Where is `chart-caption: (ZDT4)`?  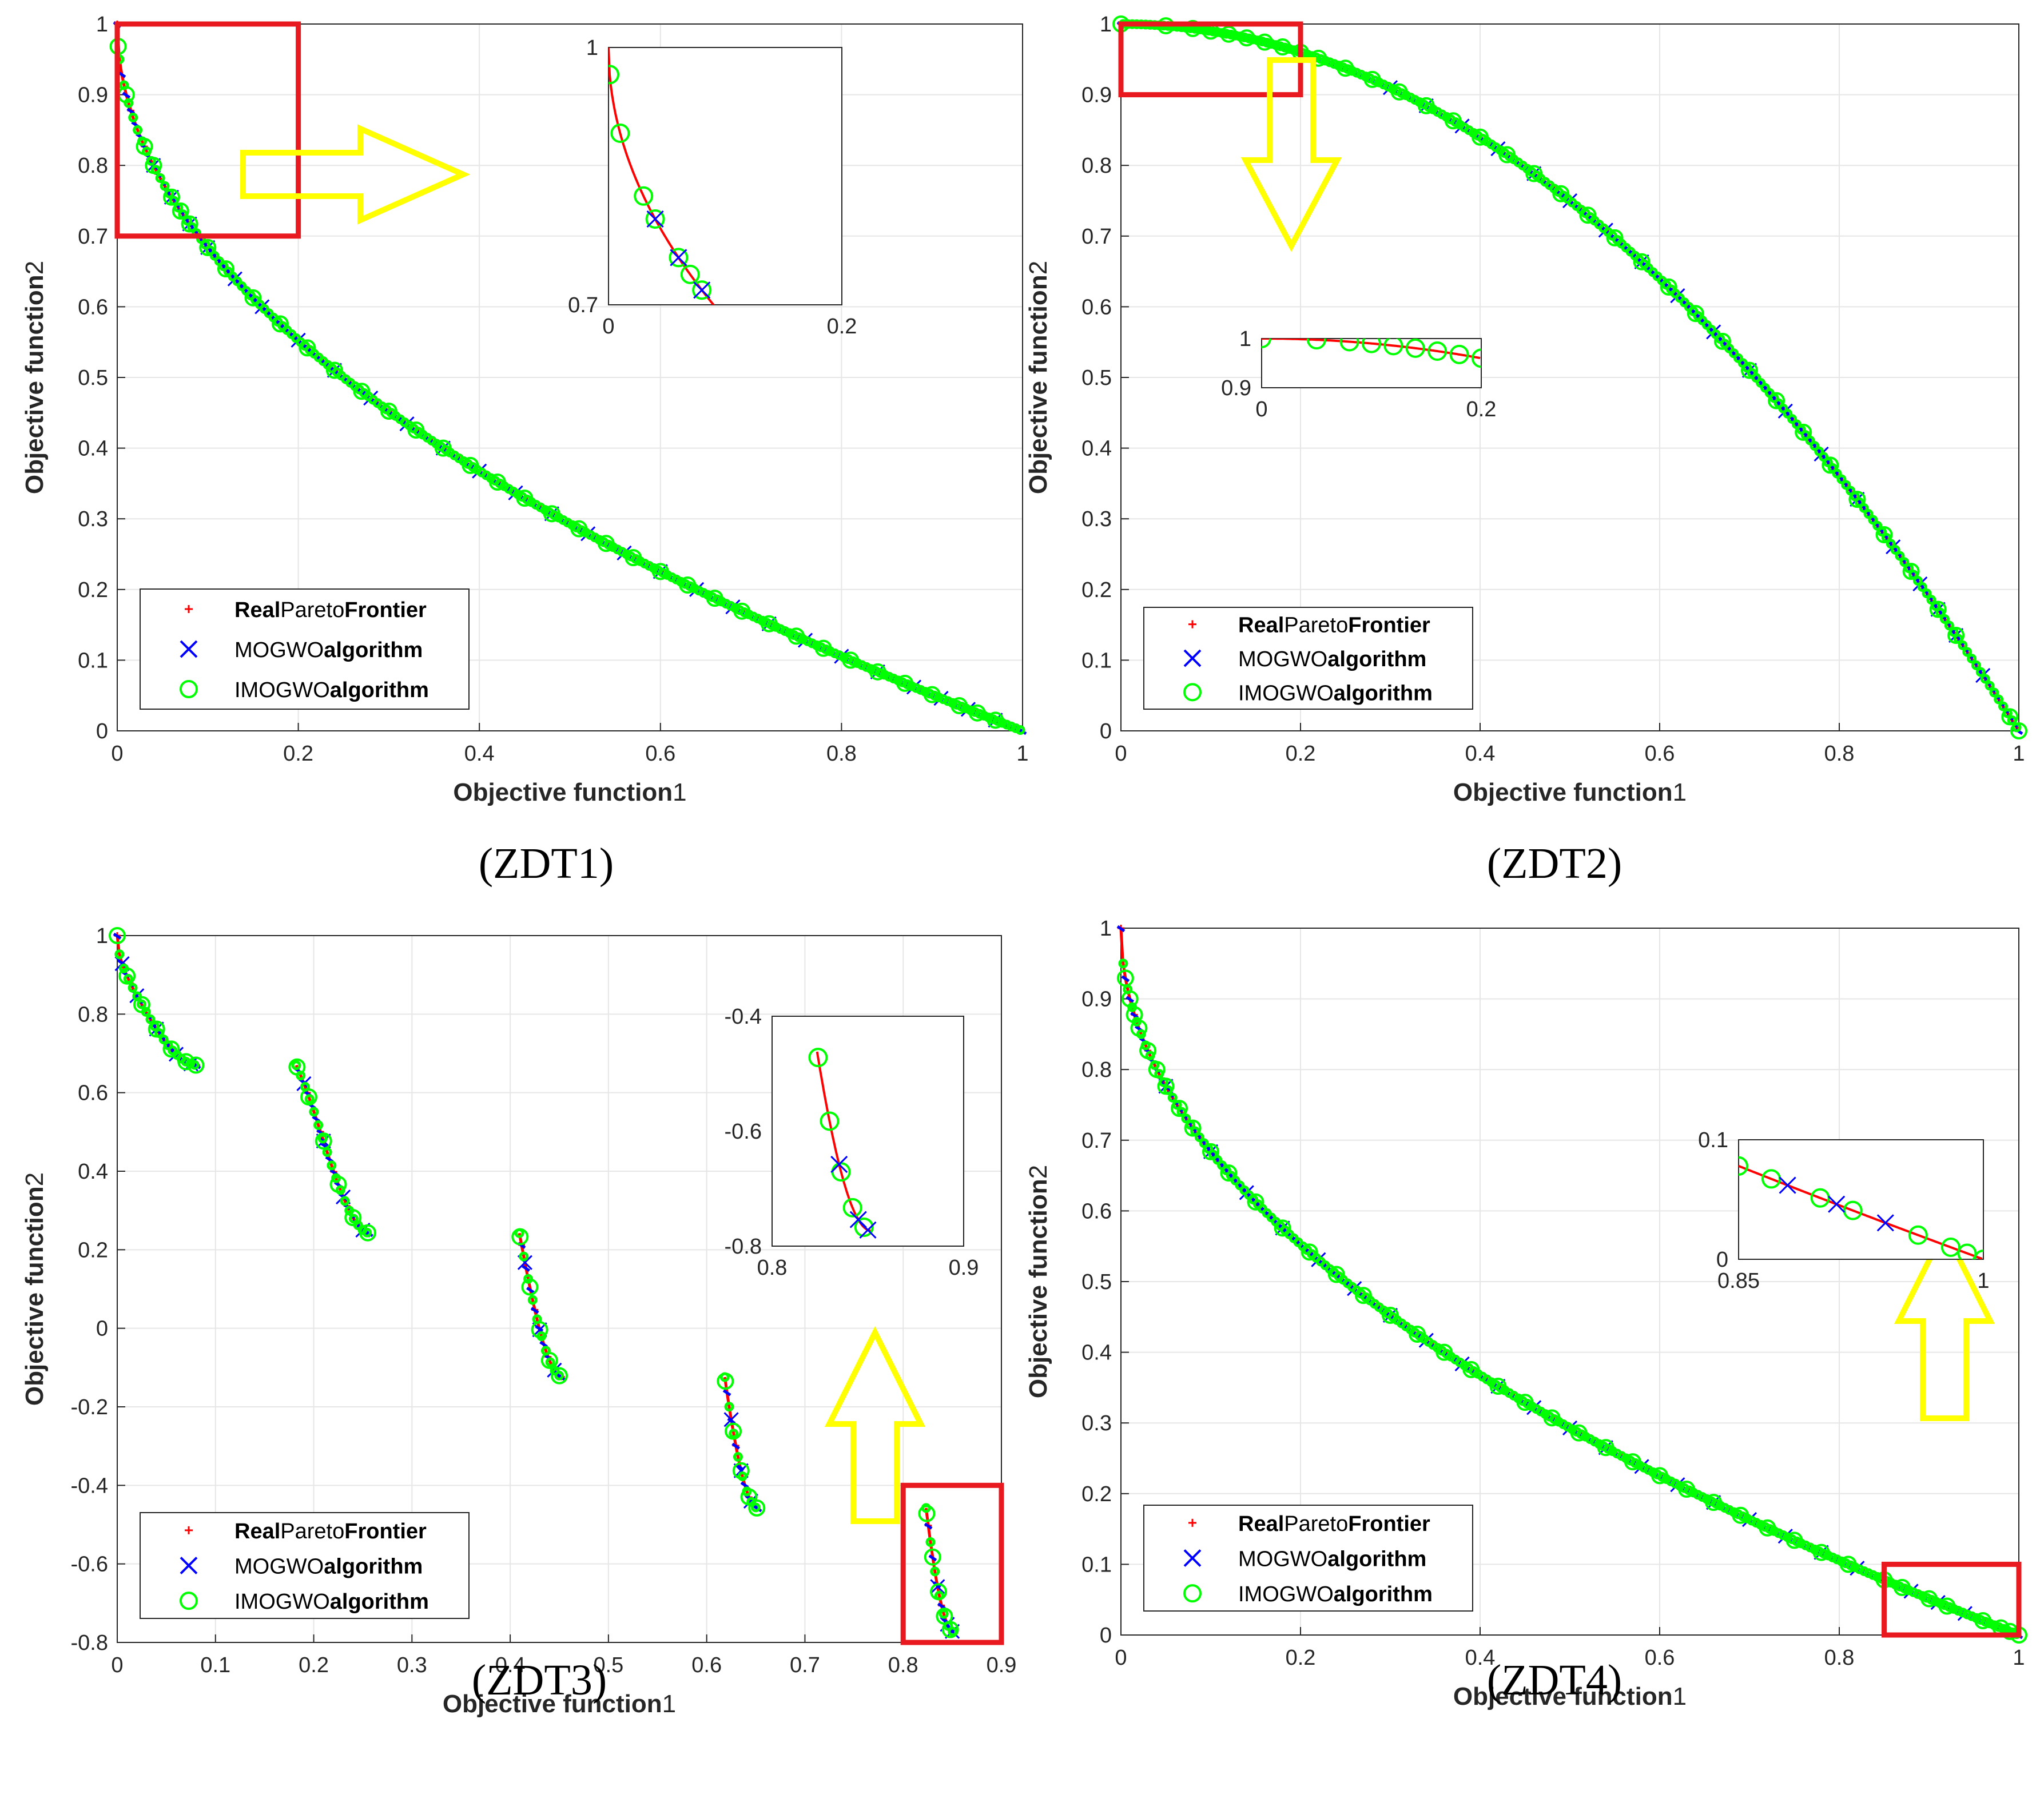 chart-caption: (ZDT4) is located at coordinates (1554, 1680).